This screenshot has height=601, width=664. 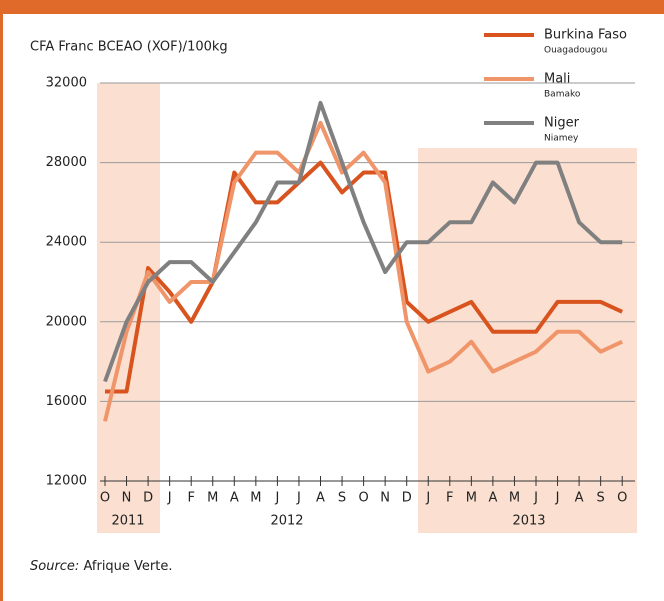 What do you see at coordinates (127, 566) in the screenshot?
I see `source-text: Afrique Verte.` at bounding box center [127, 566].